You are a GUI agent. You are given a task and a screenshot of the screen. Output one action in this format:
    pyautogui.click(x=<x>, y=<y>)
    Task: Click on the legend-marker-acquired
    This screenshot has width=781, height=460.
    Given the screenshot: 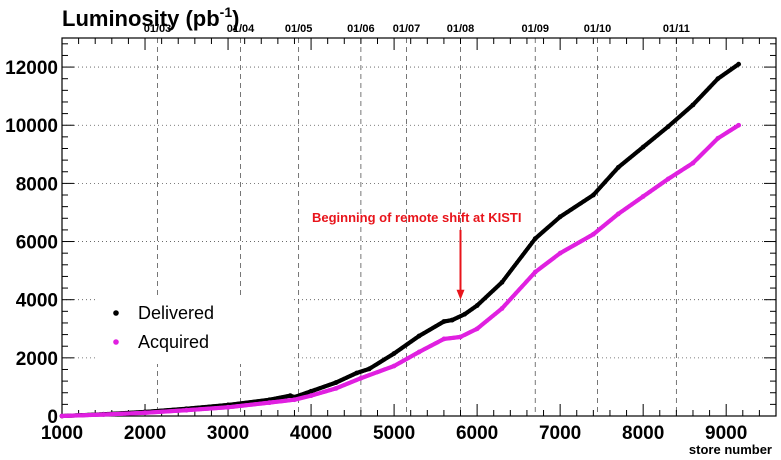 What is the action you would take?
    pyautogui.click(x=116, y=342)
    